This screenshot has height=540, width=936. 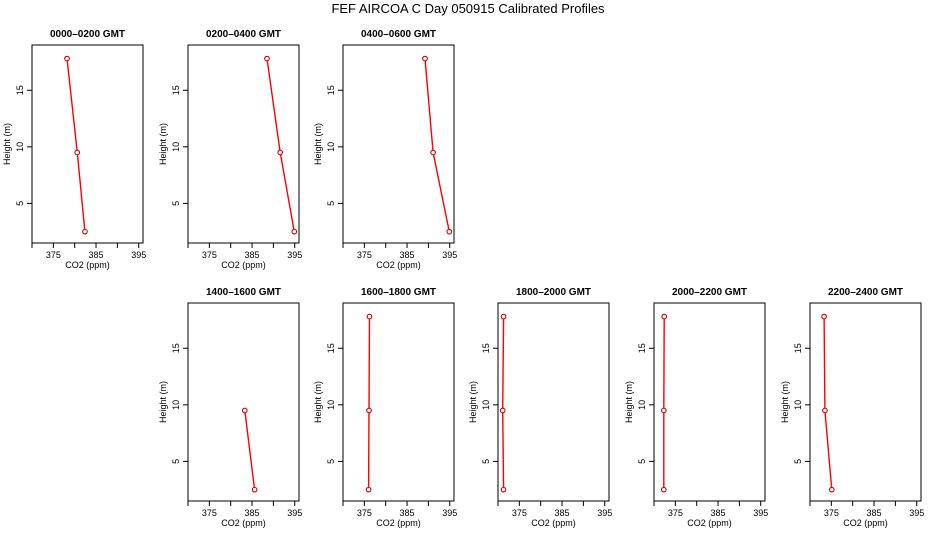 I want to click on panel-title: 2000–2200 GMT, so click(x=709, y=292).